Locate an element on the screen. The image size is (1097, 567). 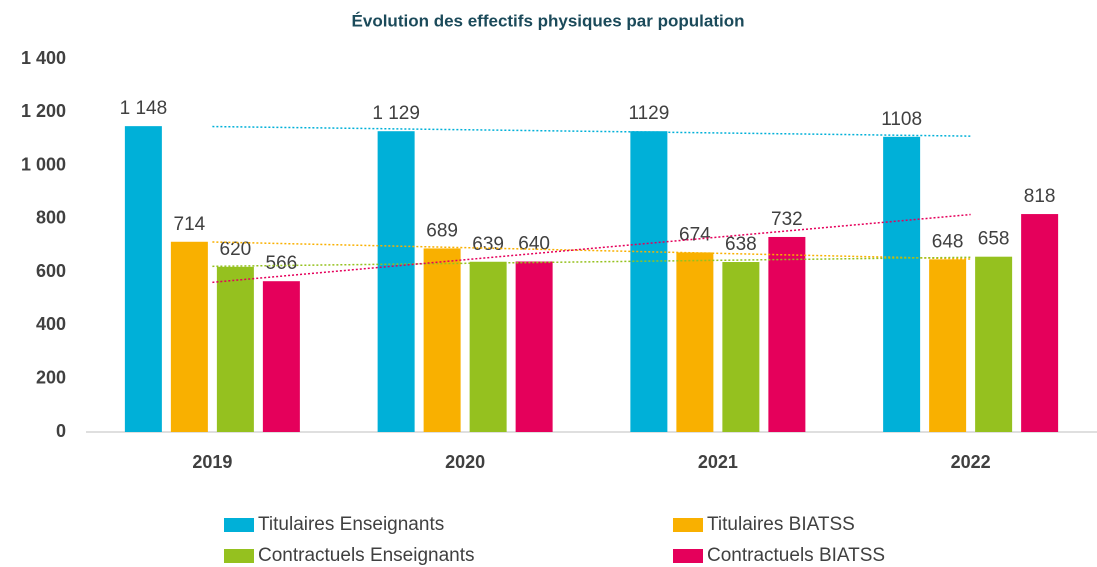
value-label: 1129 is located at coordinates (648, 113).